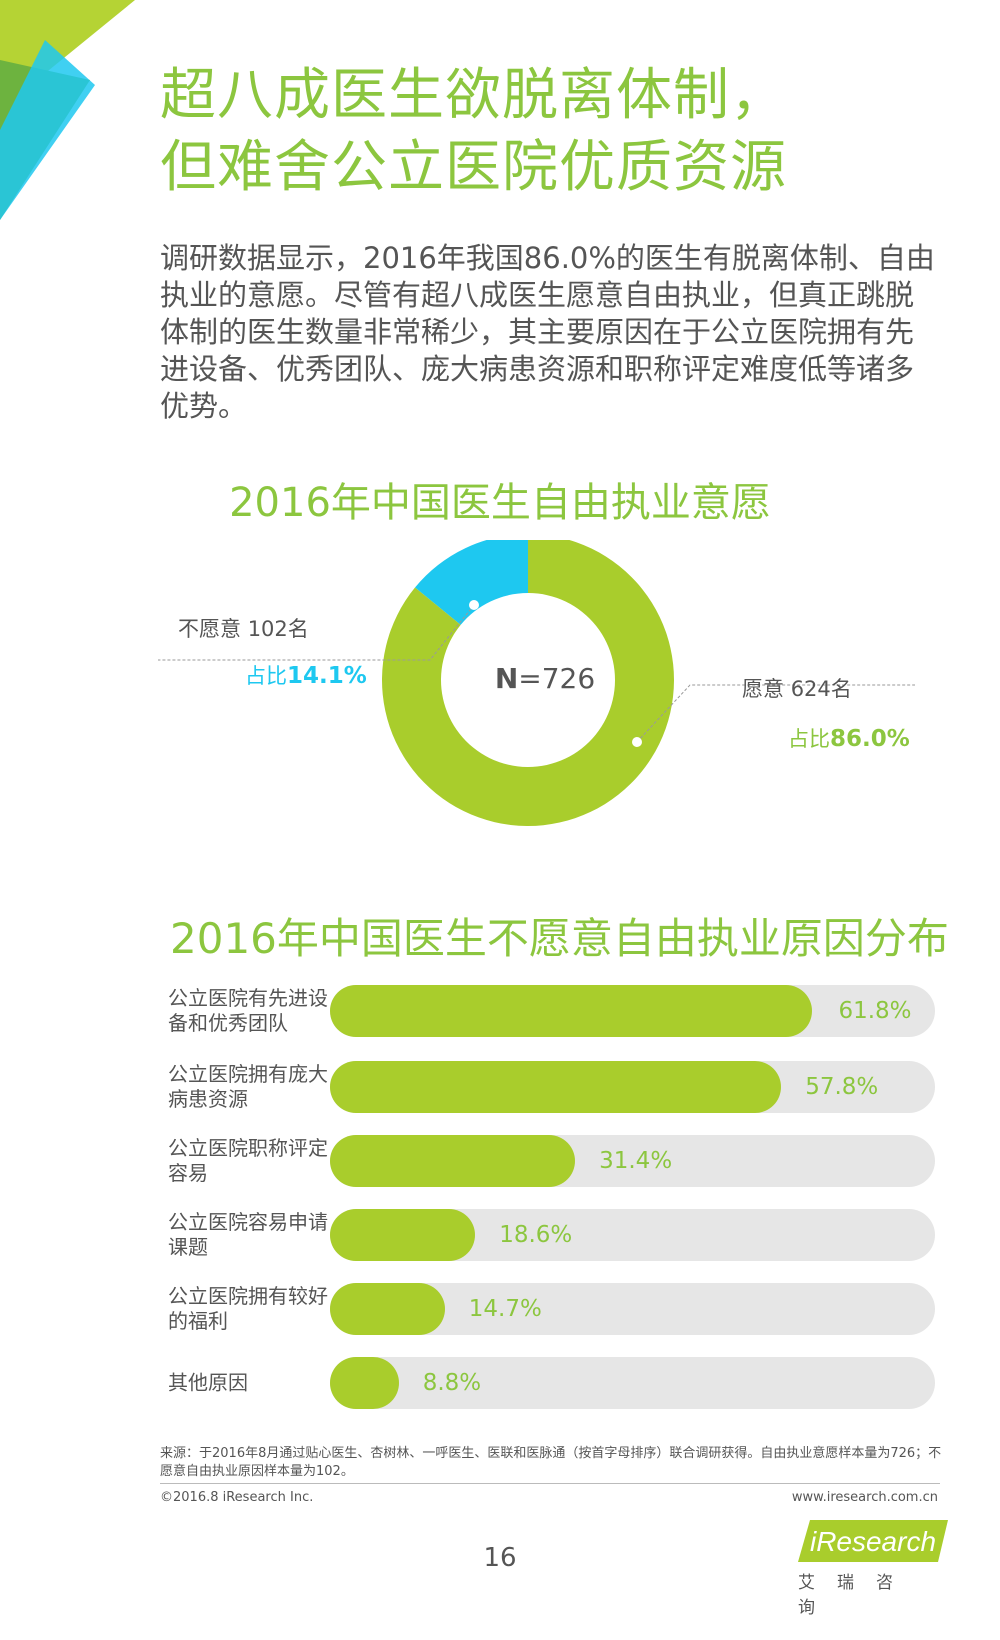 The height and width of the screenshot is (1640, 1000). I want to click on donut-slice-unwilling, so click(471, 582).